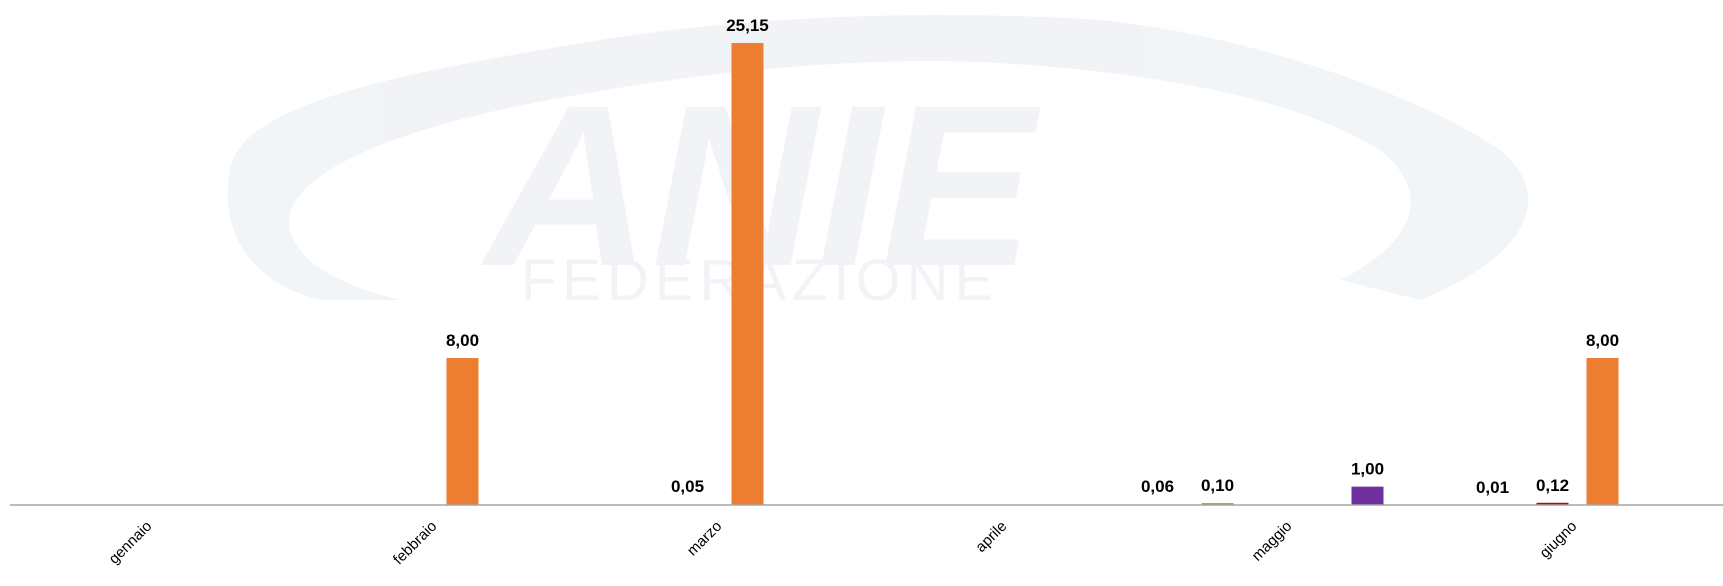 The image size is (1723, 586). Describe the element at coordinates (991, 537) in the screenshot. I see `x-tick-aprile: aprile` at that location.